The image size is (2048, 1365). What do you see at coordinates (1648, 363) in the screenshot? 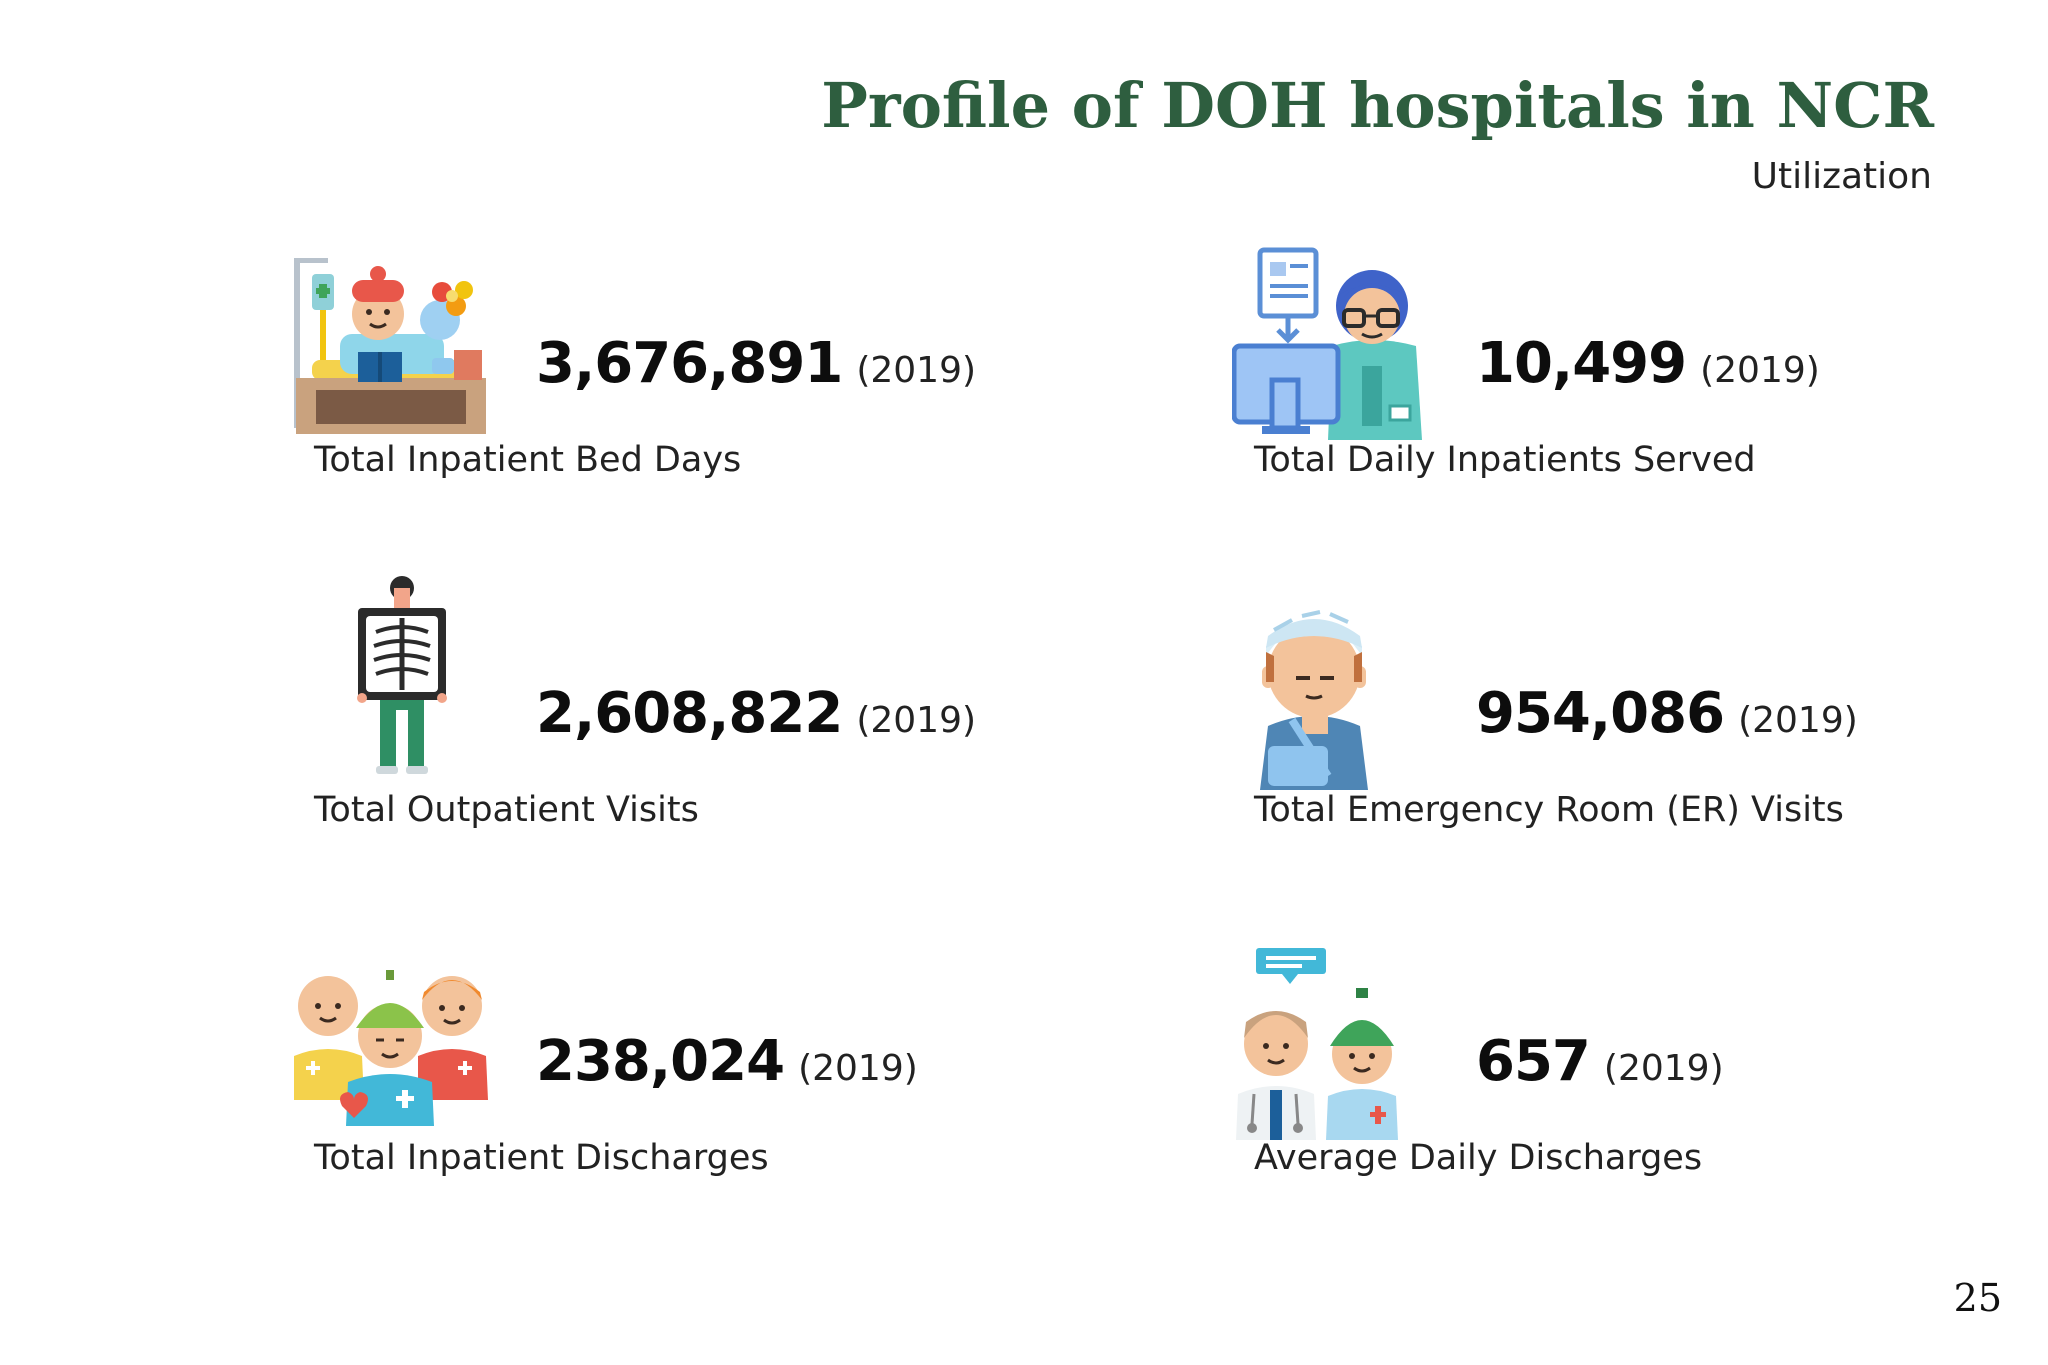
I see `stat-value: 10,499 (2019)` at bounding box center [1648, 363].